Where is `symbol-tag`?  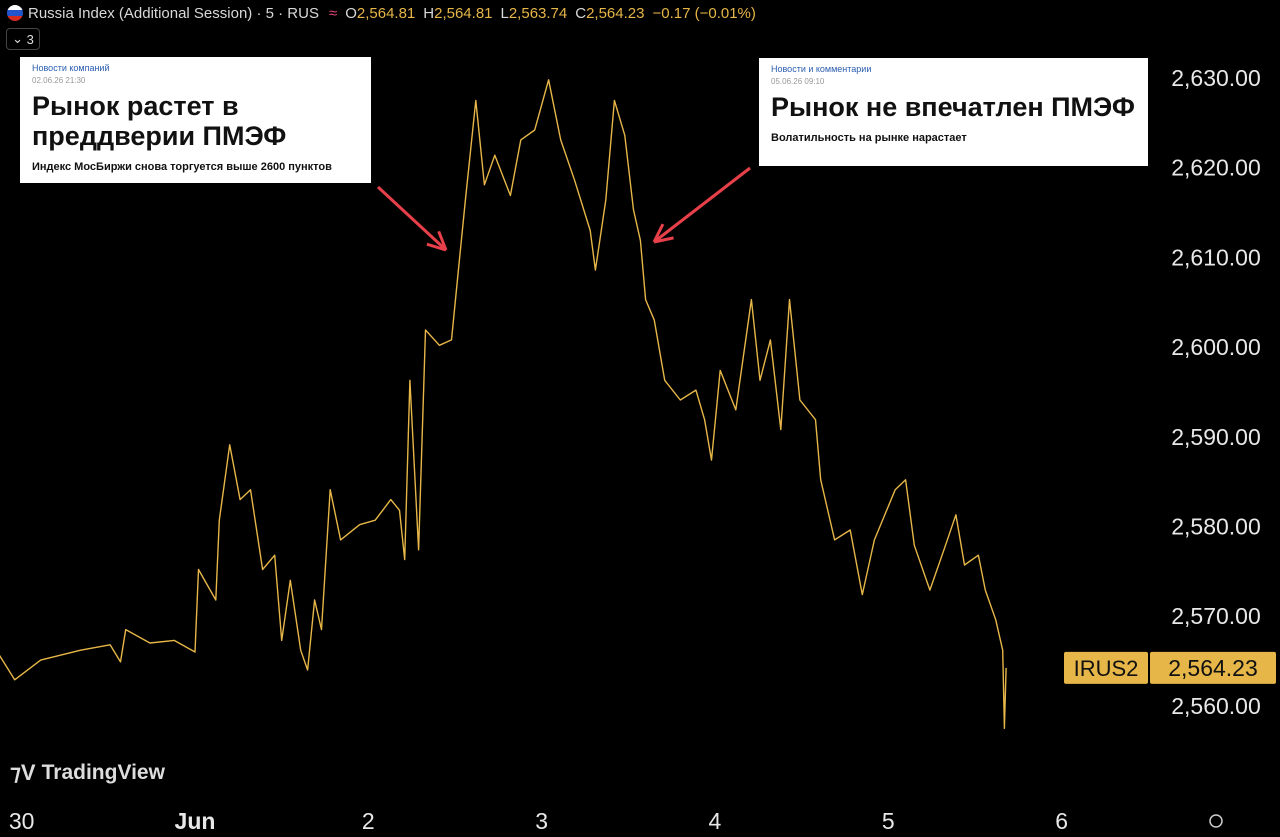
symbol-tag is located at coordinates (1106, 667).